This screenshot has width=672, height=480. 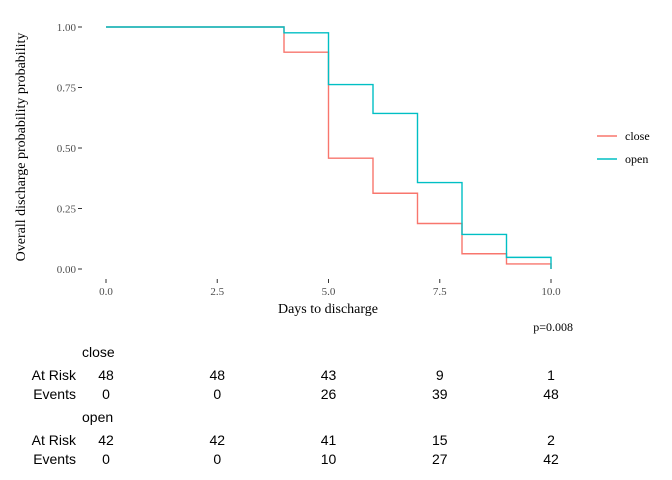 What do you see at coordinates (329, 394) in the screenshot?
I see `risk-cell: 26` at bounding box center [329, 394].